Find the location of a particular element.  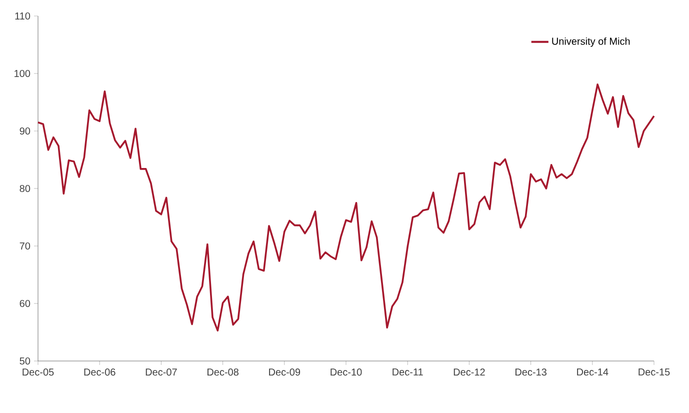

x-tick-label: Dec-09 is located at coordinates (284, 372).